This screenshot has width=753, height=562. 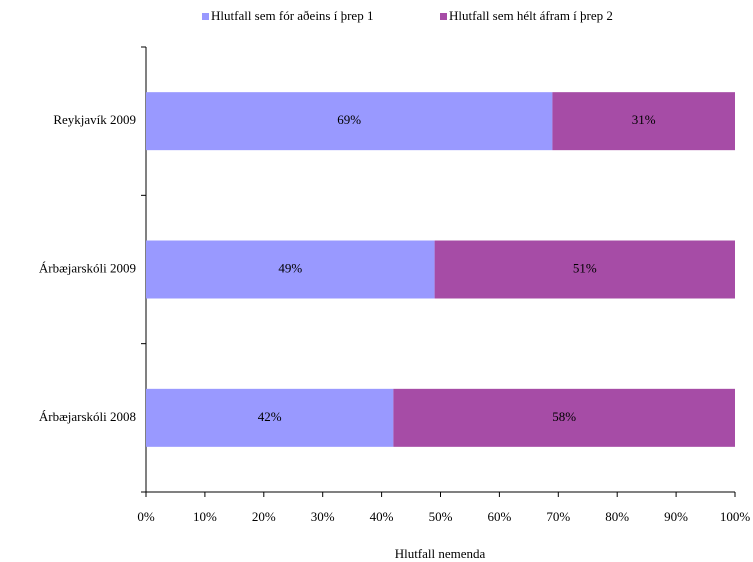 What do you see at coordinates (87, 267) in the screenshot?
I see `y-tick-label: Árbæjarskóli 2009` at bounding box center [87, 267].